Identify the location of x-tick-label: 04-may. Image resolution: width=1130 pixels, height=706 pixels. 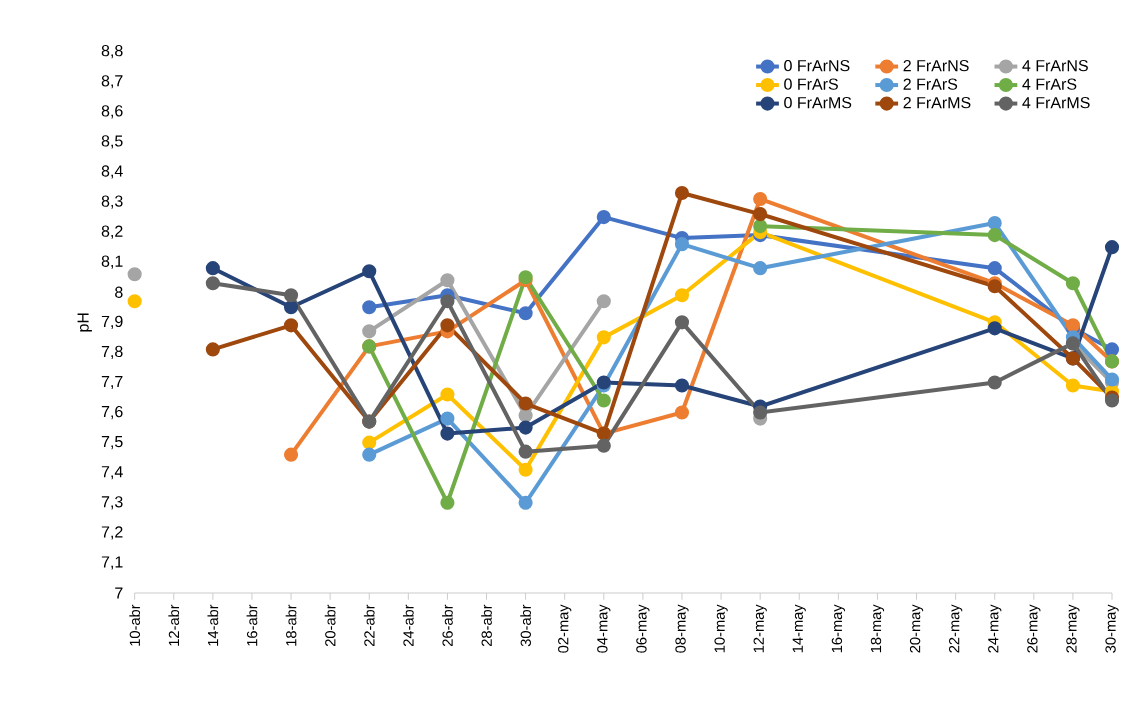
(604, 628).